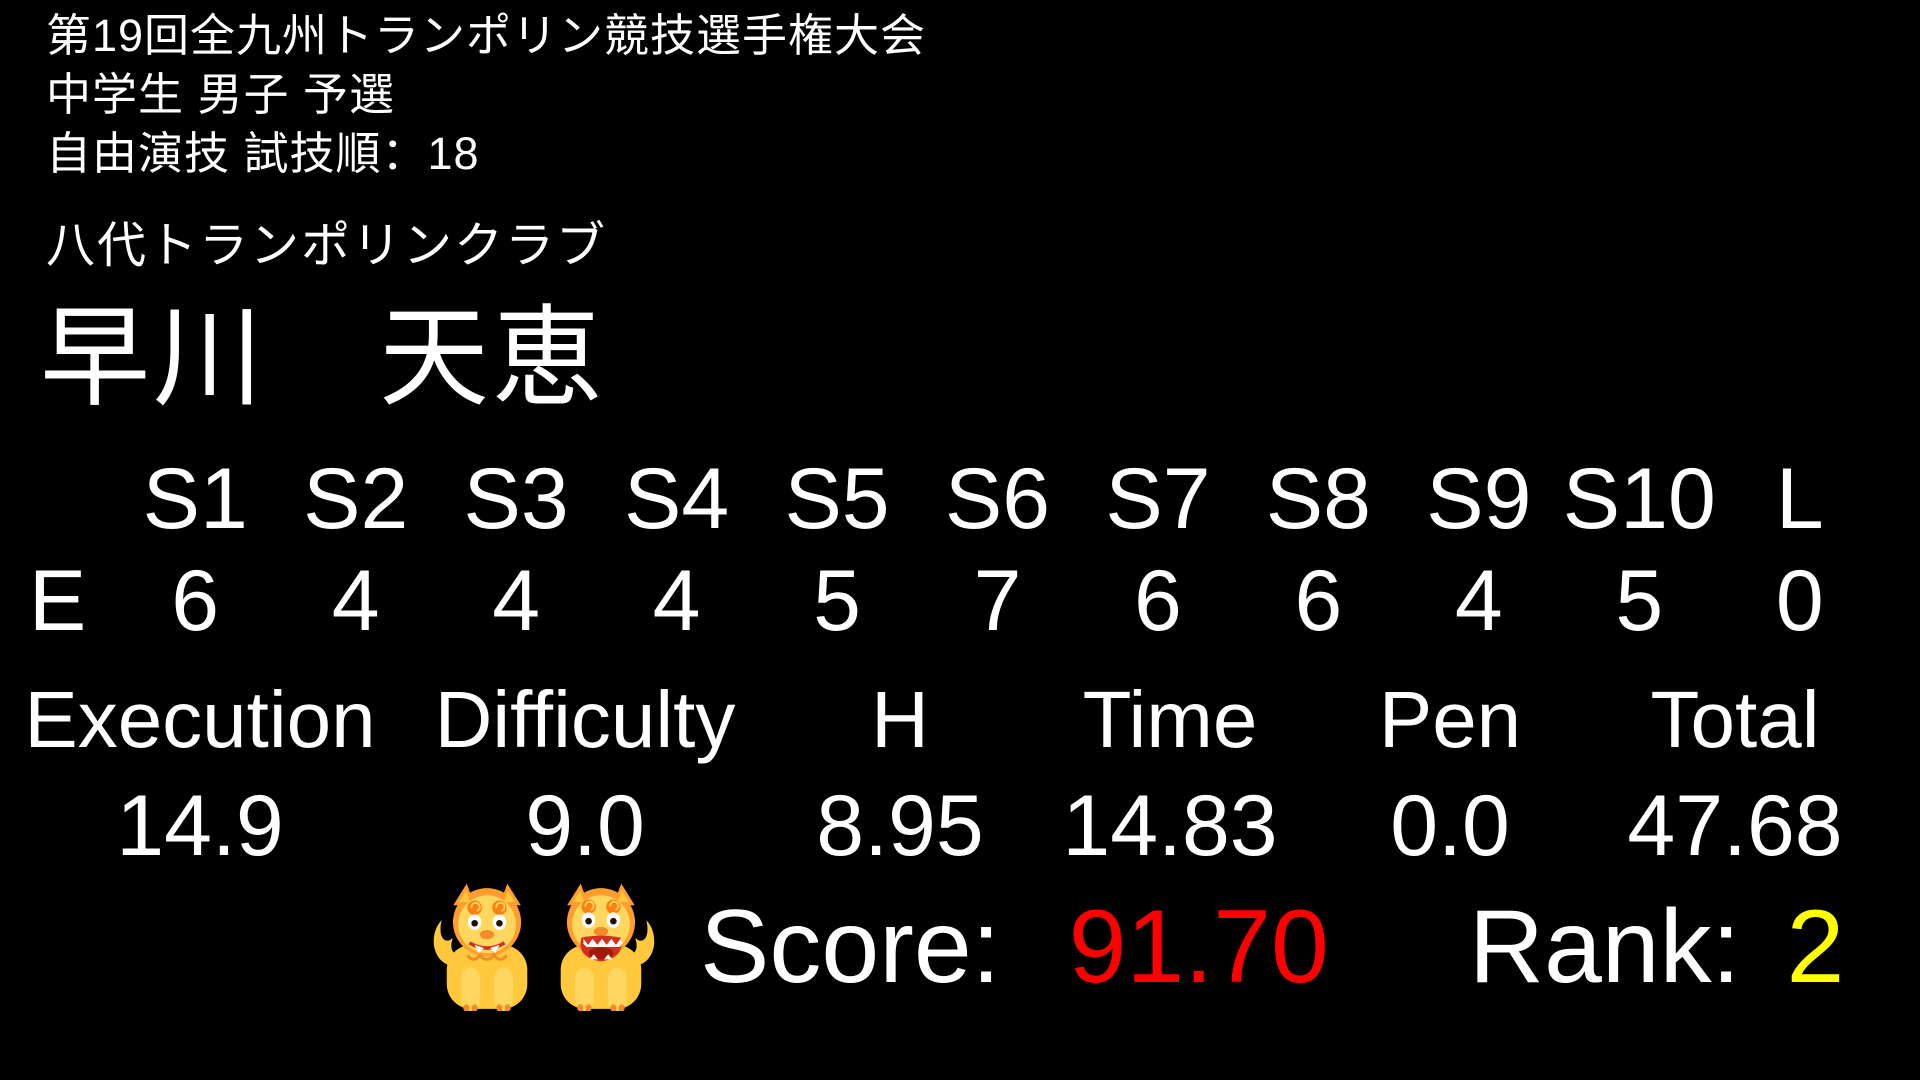 The height and width of the screenshot is (1080, 1920). What do you see at coordinates (1198, 947) in the screenshot?
I see `score-value: 91.70` at bounding box center [1198, 947].